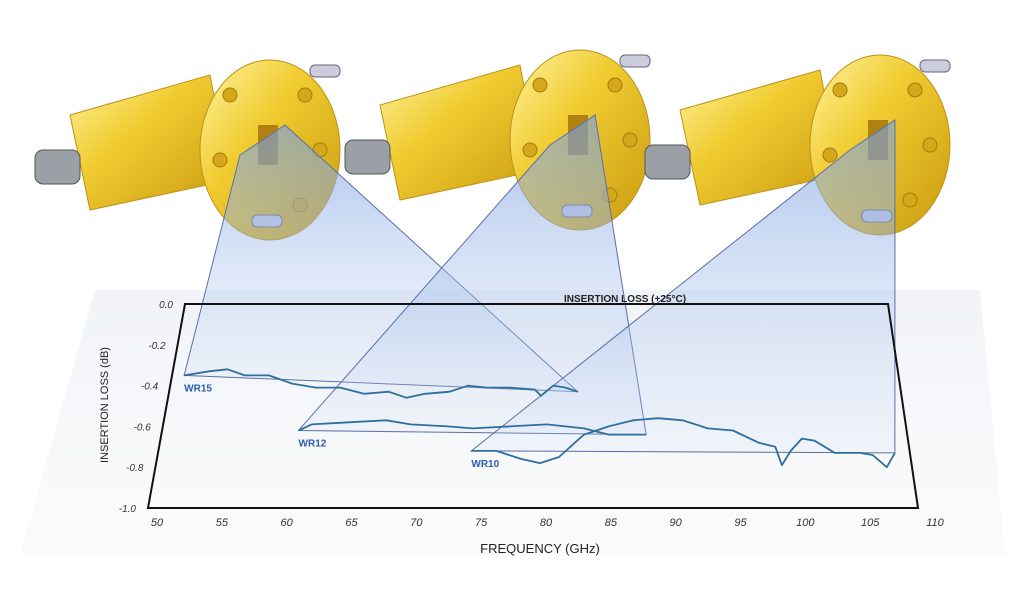 This screenshot has width=1024, height=614. What do you see at coordinates (416, 523) in the screenshot?
I see `x-tick-label: 70` at bounding box center [416, 523].